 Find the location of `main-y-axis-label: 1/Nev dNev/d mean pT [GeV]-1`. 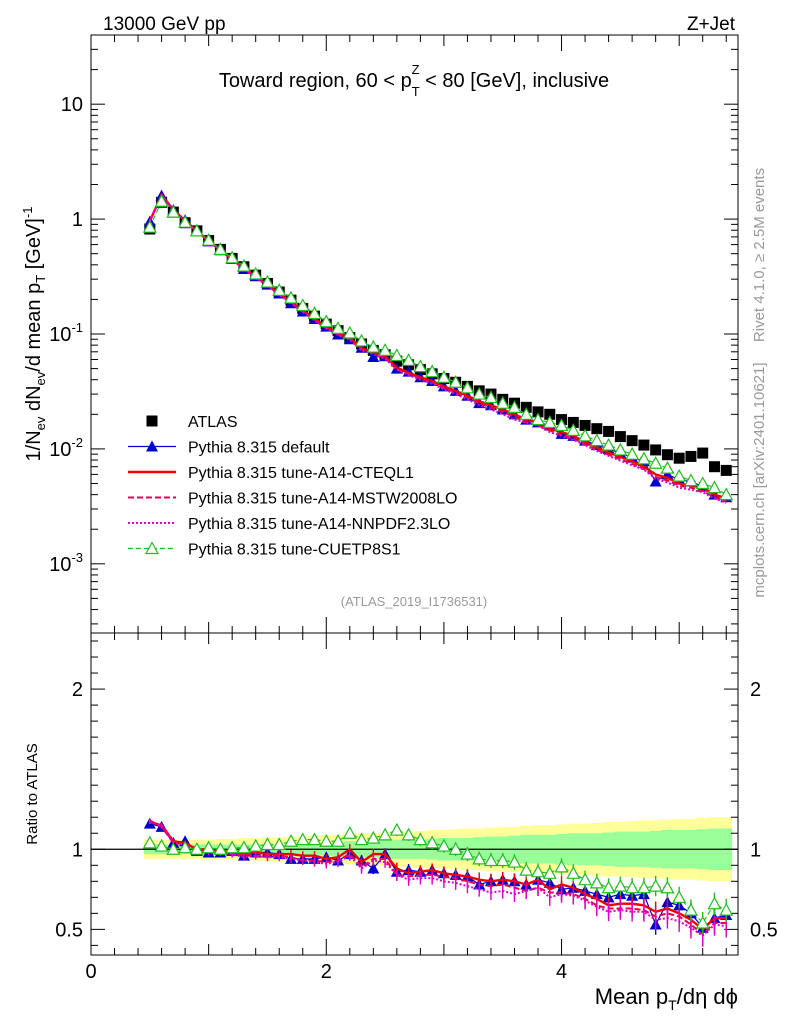

main-y-axis-label: 1/Nev dNev/d mean pT [GeV]-1 is located at coordinates (34, 334).